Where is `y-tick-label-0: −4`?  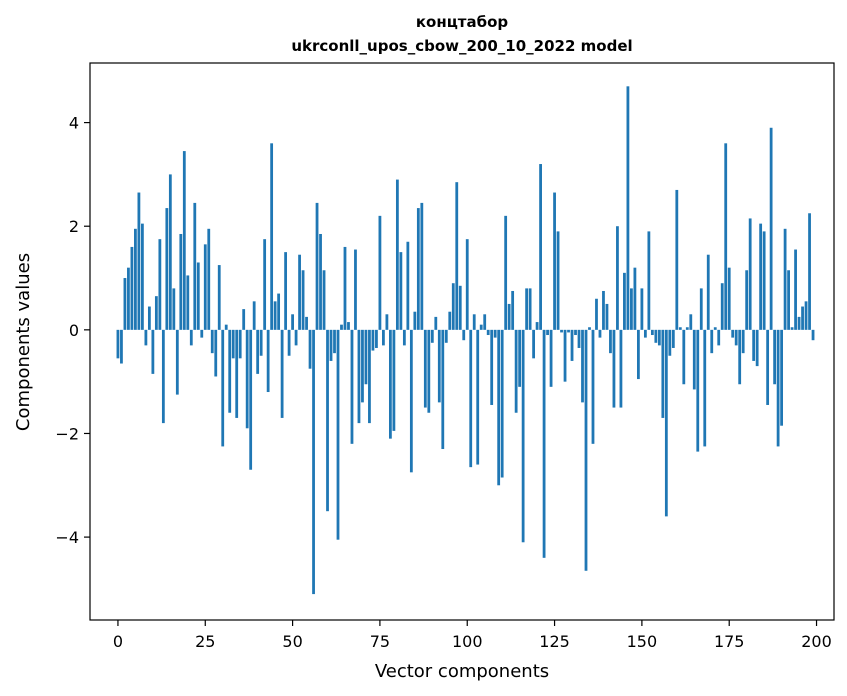 y-tick-label-0: −4 is located at coordinates (67, 537).